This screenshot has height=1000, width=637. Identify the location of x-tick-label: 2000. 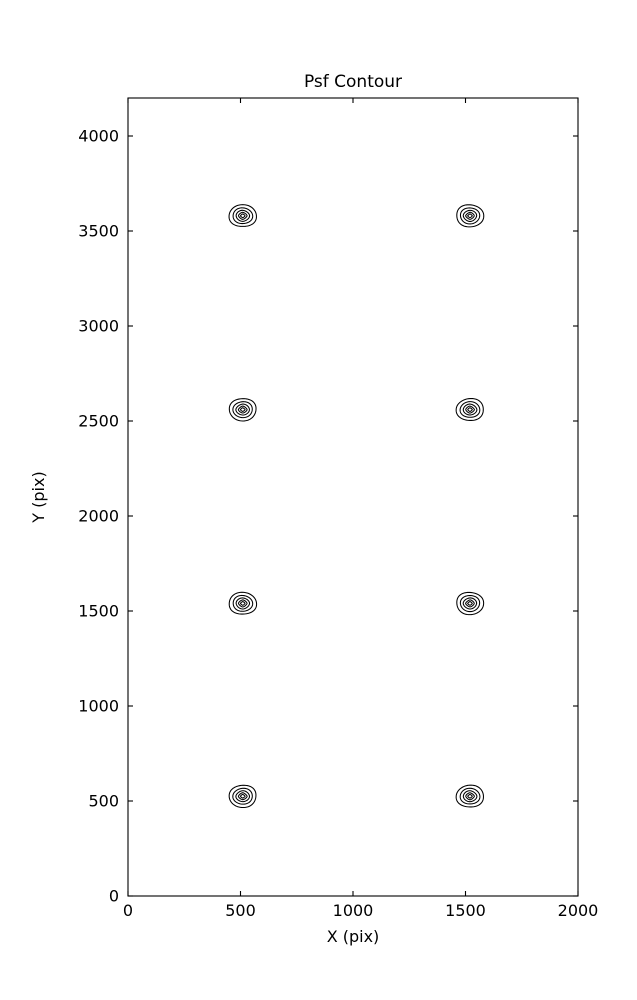
(578, 910).